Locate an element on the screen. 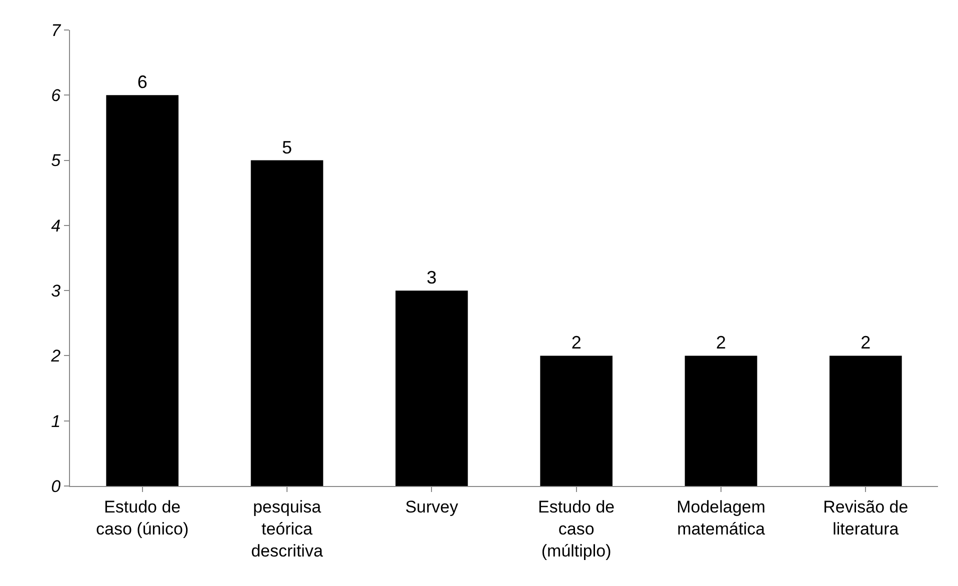 The height and width of the screenshot is (586, 958). x-tick-label: Survey is located at coordinates (432, 506).